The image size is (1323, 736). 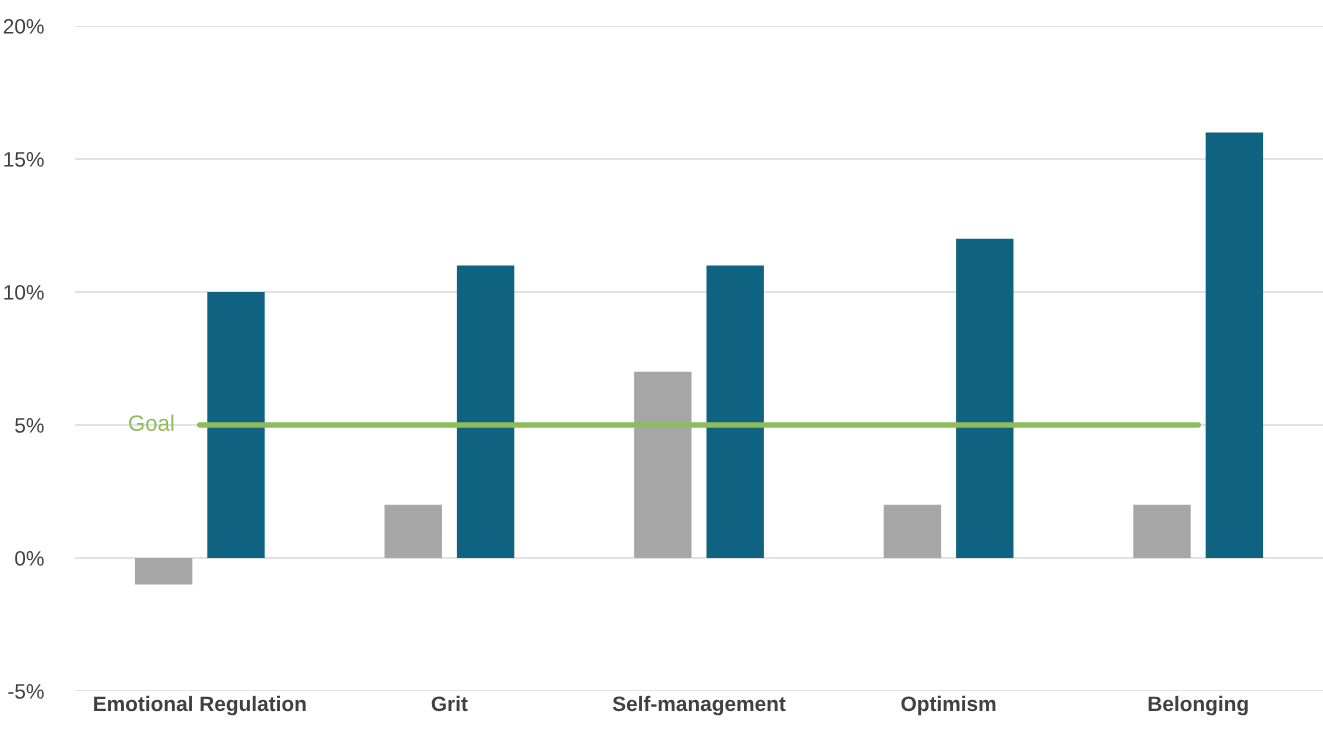 What do you see at coordinates (24, 292) in the screenshot?
I see `y-tick-label: 10%` at bounding box center [24, 292].